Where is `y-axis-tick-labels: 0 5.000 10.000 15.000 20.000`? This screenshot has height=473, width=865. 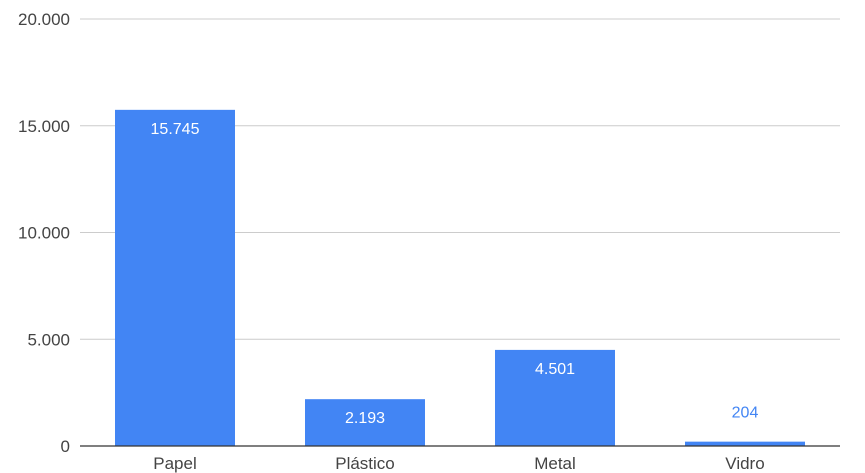 y-axis-tick-labels: 0 5.000 10.000 15.000 20.000 is located at coordinates (44, 233).